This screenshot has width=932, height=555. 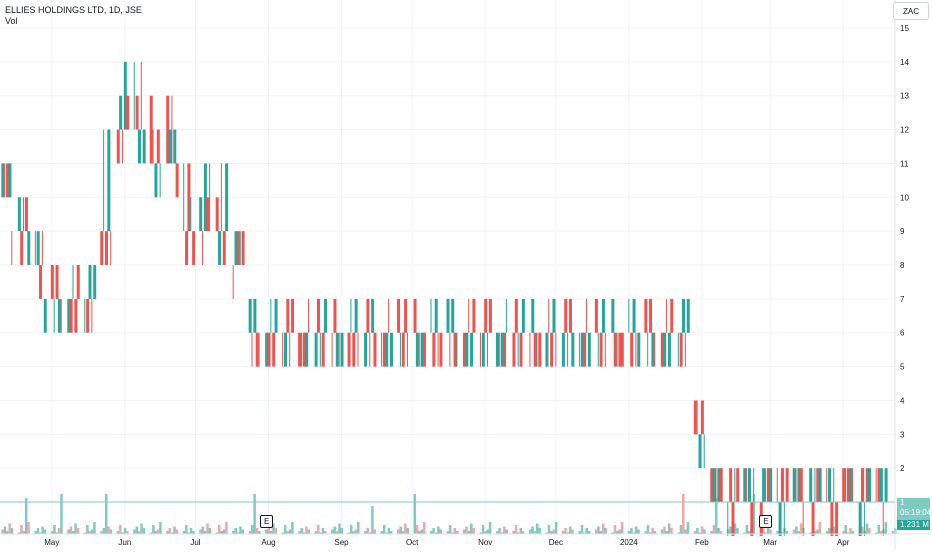 I want to click on x-tick-label: Jul, so click(x=195, y=542).